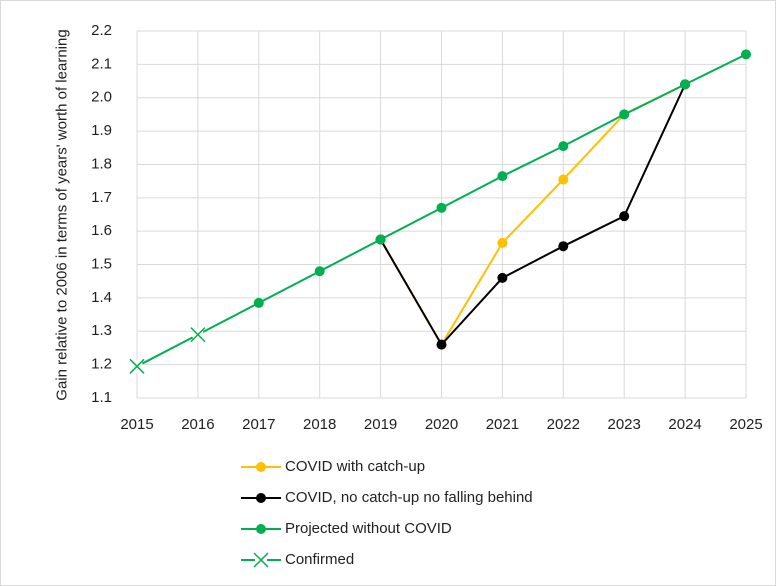  I want to click on y-tick-label: 1.4, so click(101, 297).